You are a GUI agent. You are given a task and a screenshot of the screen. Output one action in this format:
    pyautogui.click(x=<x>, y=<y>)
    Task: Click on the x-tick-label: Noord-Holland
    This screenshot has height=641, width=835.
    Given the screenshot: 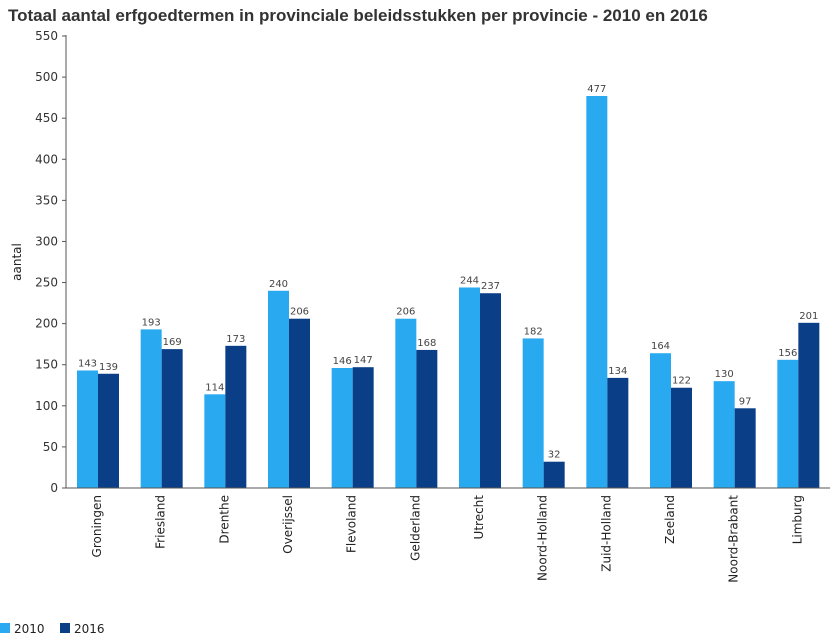 What is the action you would take?
    pyautogui.click(x=543, y=538)
    